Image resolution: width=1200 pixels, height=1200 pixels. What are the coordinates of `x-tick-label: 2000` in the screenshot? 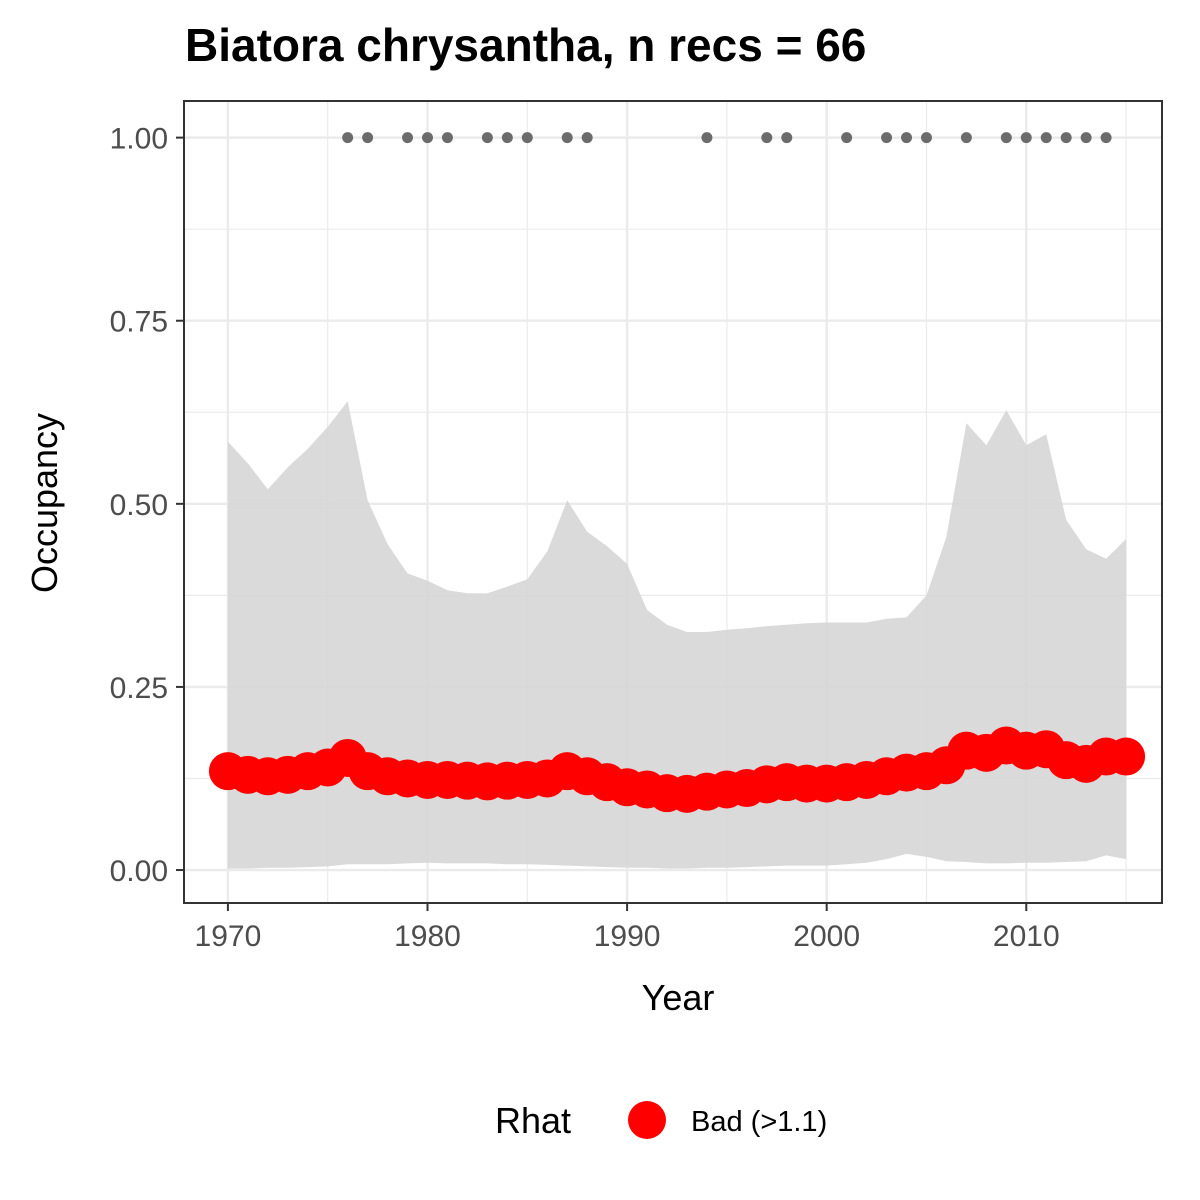 It's located at (826, 936).